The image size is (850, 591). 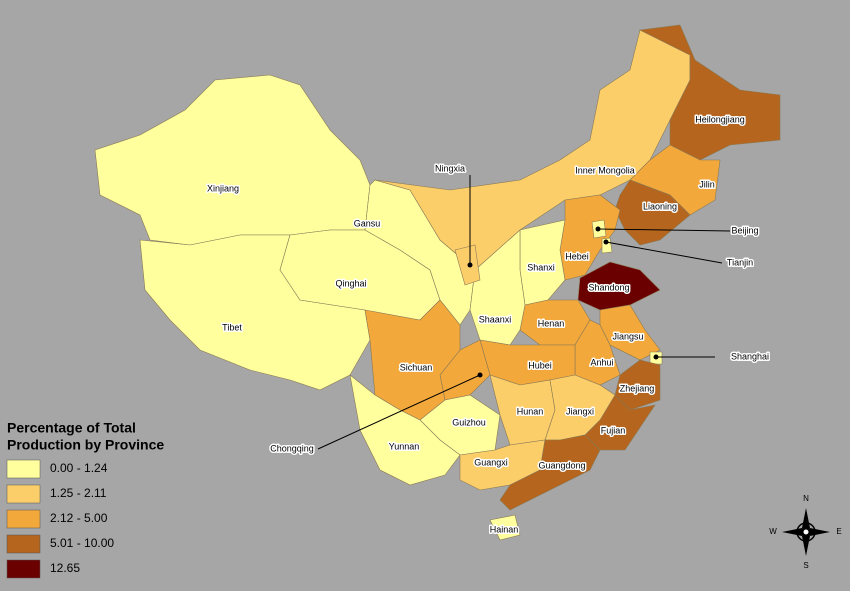 I want to click on province-label: Shanxi, so click(x=541, y=267).